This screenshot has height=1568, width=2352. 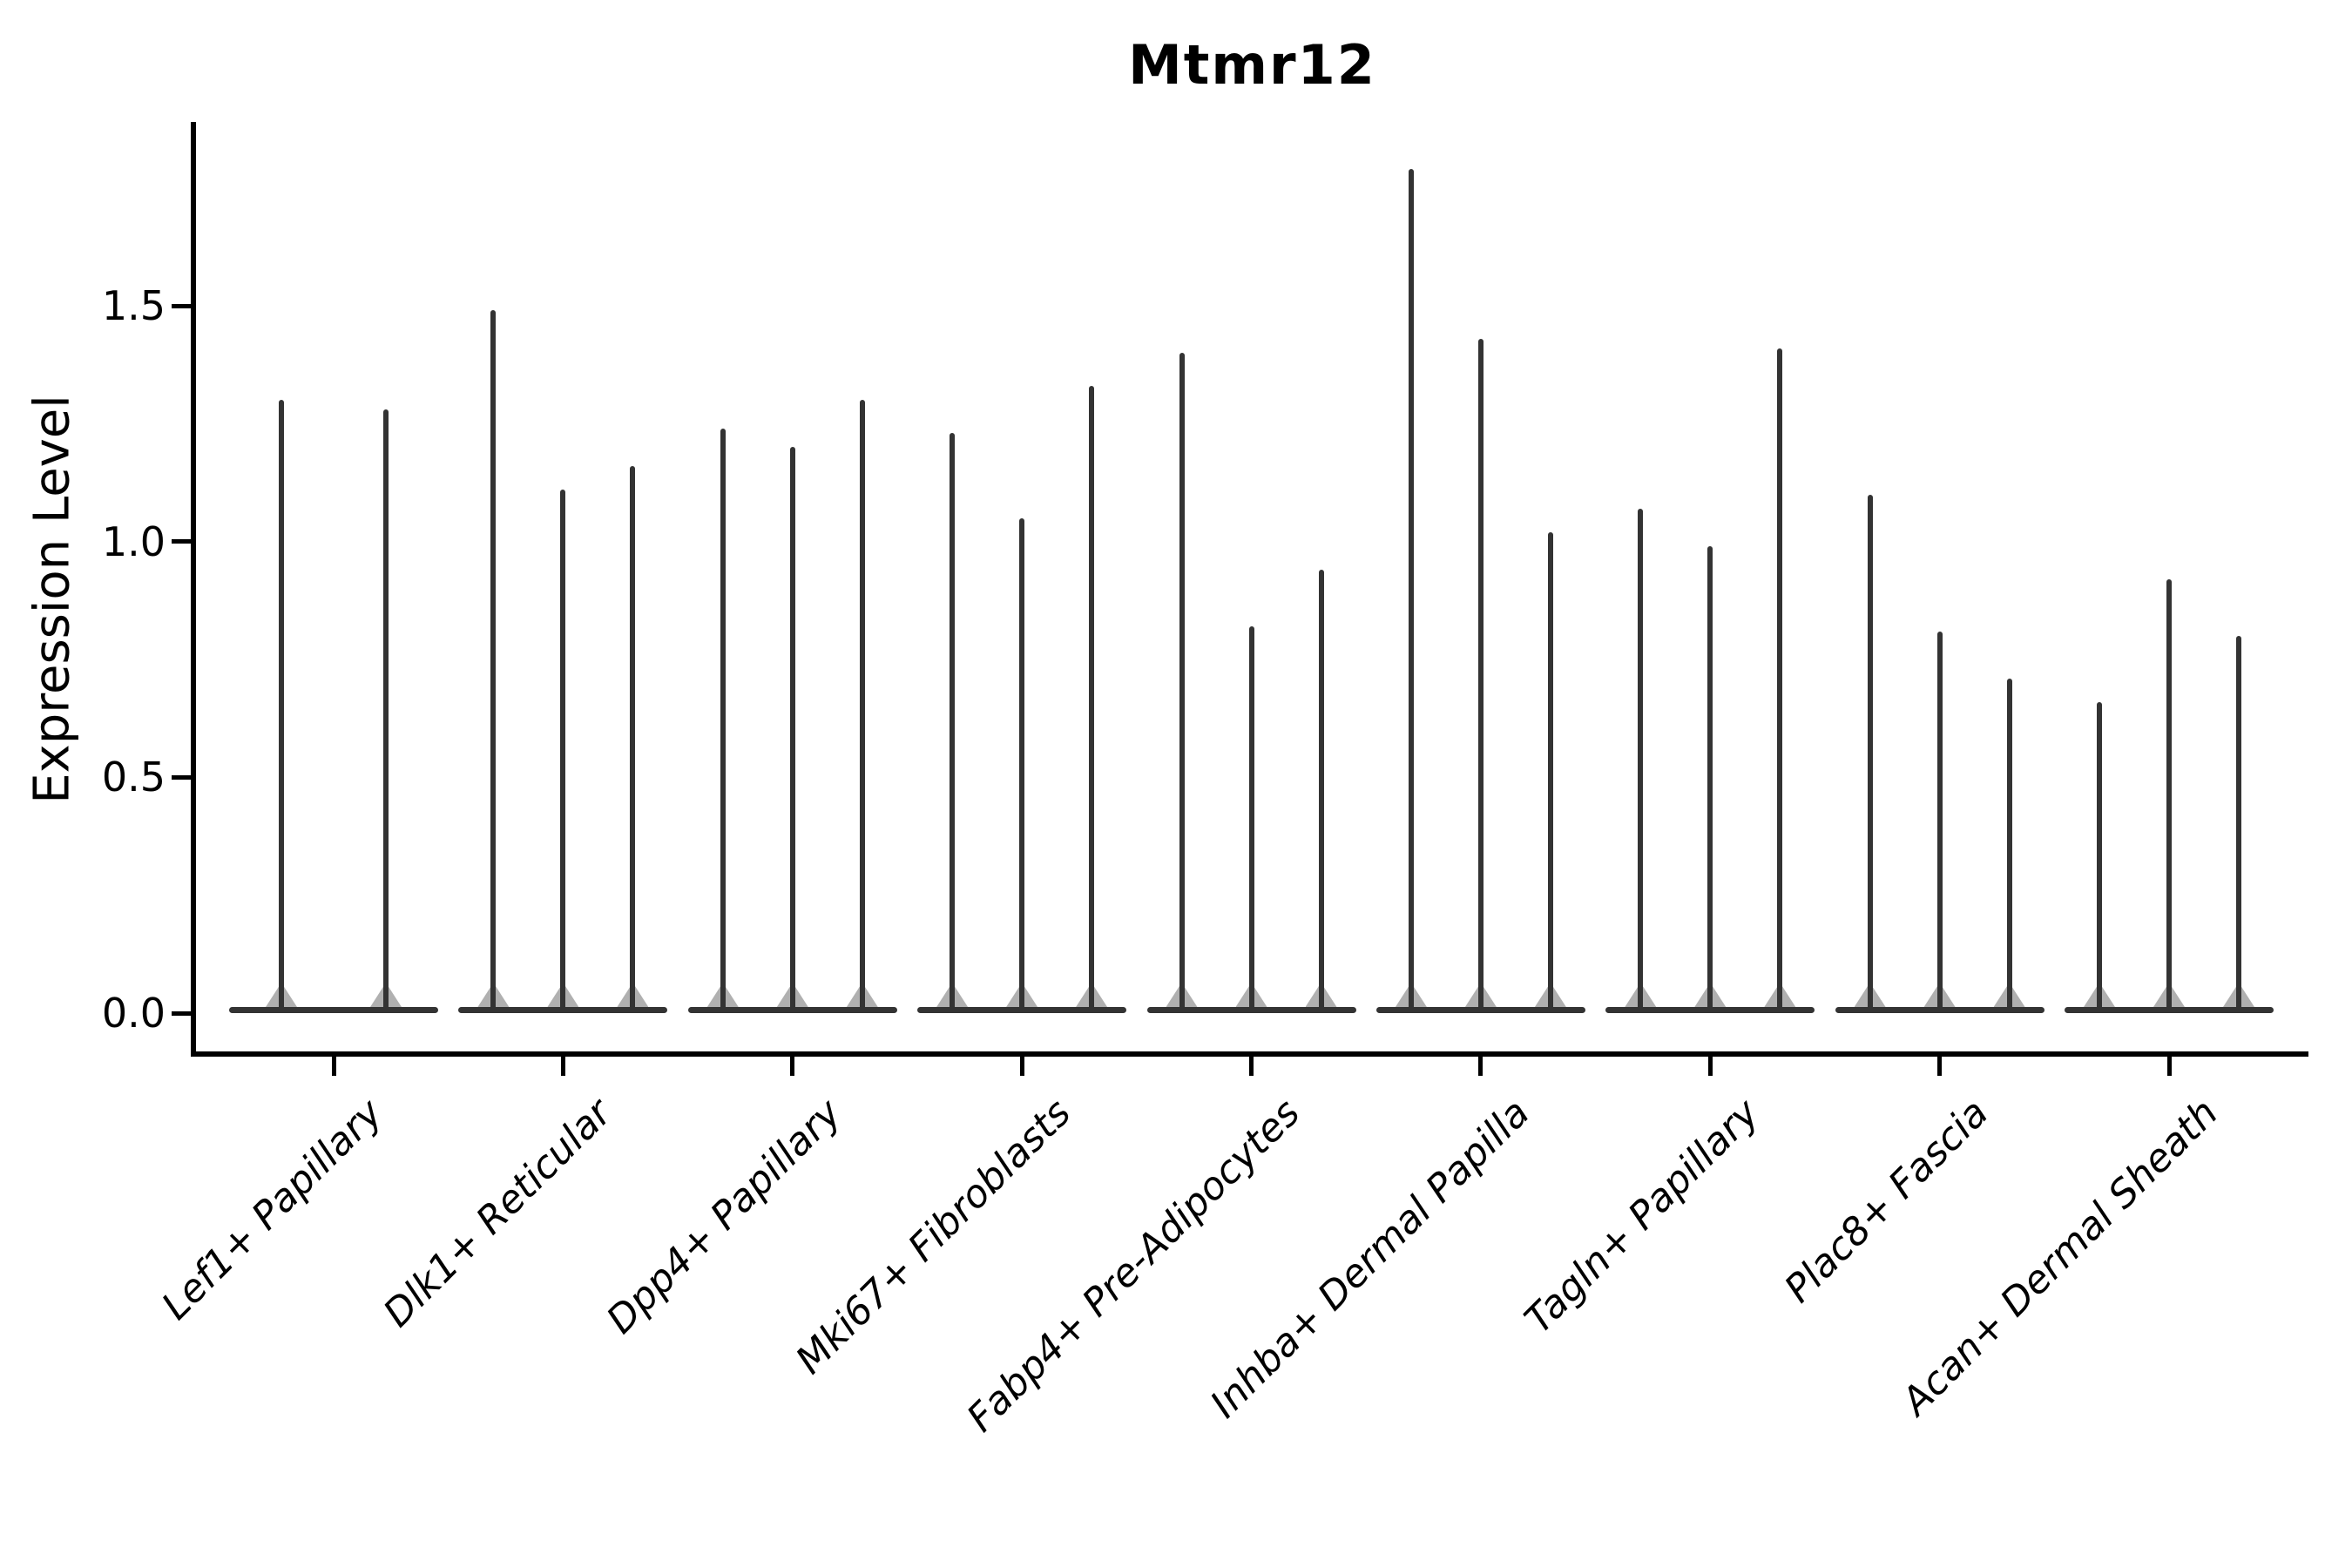 I want to click on y-tick-label: 0.0, so click(x=134, y=1014).